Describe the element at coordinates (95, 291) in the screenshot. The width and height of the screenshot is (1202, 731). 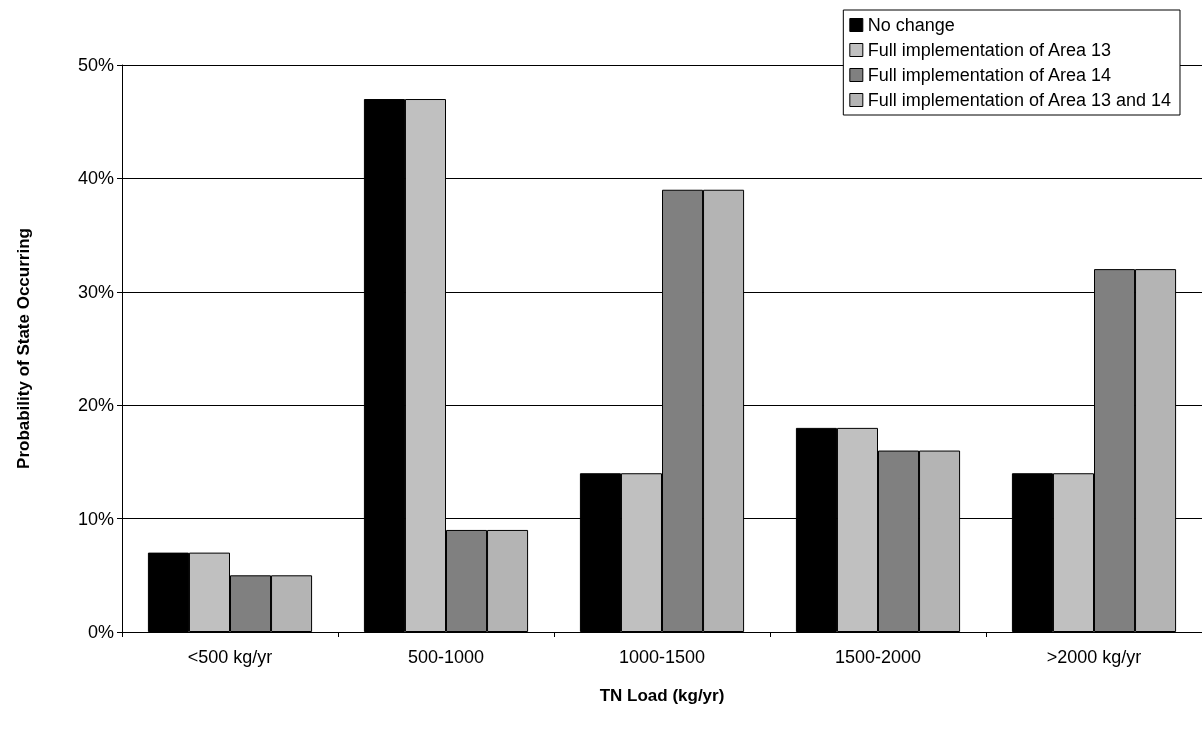
I see `y-tick-label: 30%` at that location.